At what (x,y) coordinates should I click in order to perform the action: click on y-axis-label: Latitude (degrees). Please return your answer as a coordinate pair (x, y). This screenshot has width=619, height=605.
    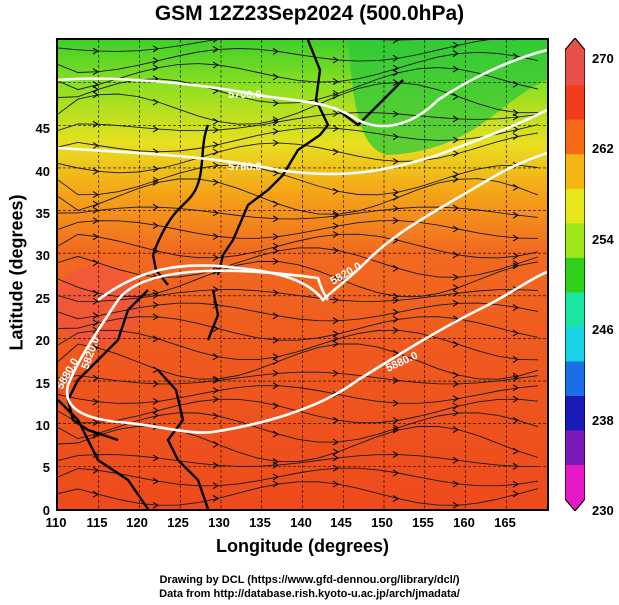
    Looking at the image, I should click on (16, 272).